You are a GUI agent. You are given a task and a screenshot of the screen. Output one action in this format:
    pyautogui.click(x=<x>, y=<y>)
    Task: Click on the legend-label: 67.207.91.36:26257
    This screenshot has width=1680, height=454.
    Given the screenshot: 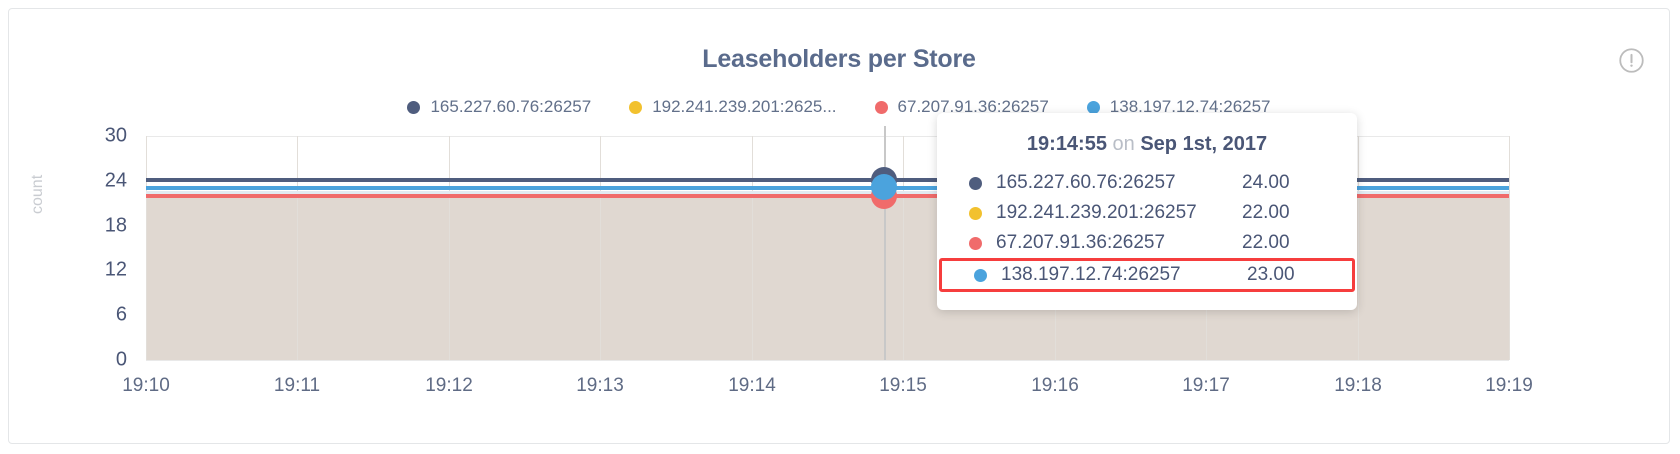 What is the action you would take?
    pyautogui.click(x=973, y=106)
    